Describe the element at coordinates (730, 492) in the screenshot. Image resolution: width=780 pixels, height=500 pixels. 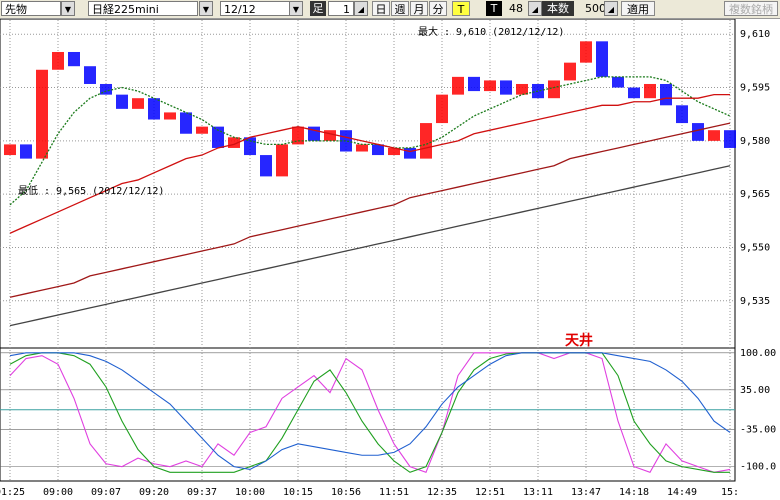
I see `x-tick-label: 15:` at that location.